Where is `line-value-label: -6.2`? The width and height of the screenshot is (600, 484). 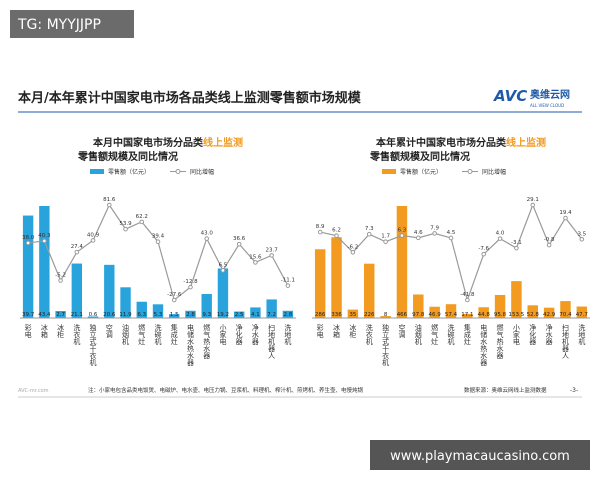 line-value-label: -6.2 is located at coordinates (353, 247).